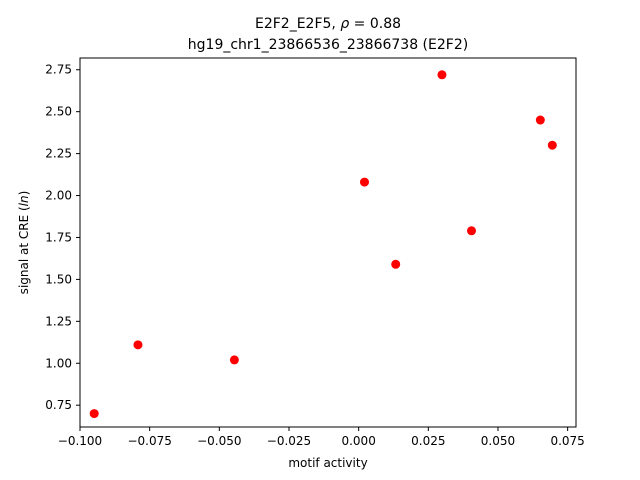  I want to click on y-tick-label: 2.25, so click(58, 154).